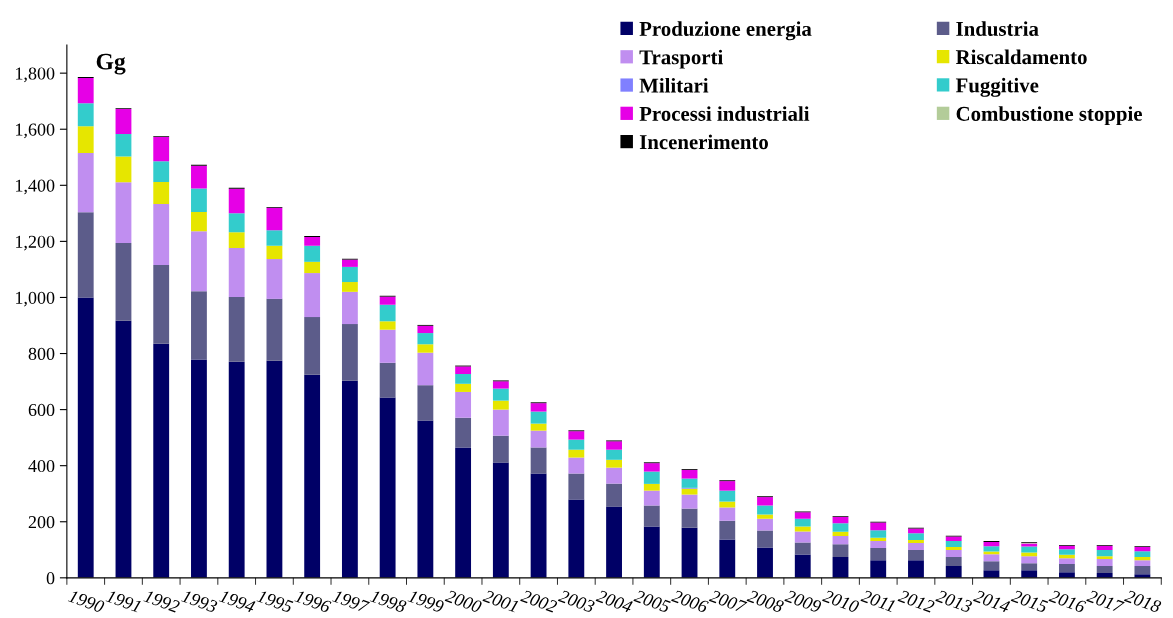  Describe the element at coordinates (50, 578) in the screenshot. I see `y-tick-label: 0` at that location.